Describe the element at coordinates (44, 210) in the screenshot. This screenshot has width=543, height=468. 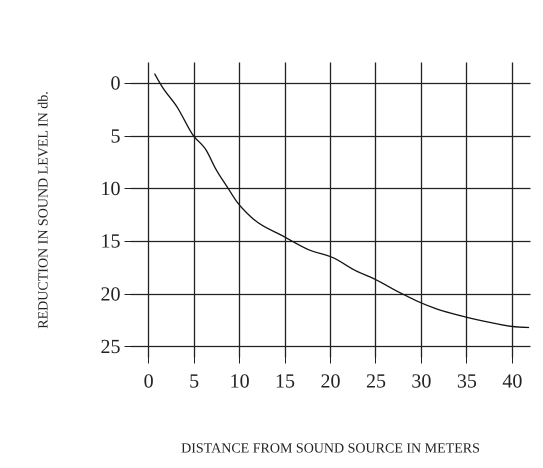
I see `y-axis-title: REDUCTION IN SOUND LEVEL IN db.` at that location.